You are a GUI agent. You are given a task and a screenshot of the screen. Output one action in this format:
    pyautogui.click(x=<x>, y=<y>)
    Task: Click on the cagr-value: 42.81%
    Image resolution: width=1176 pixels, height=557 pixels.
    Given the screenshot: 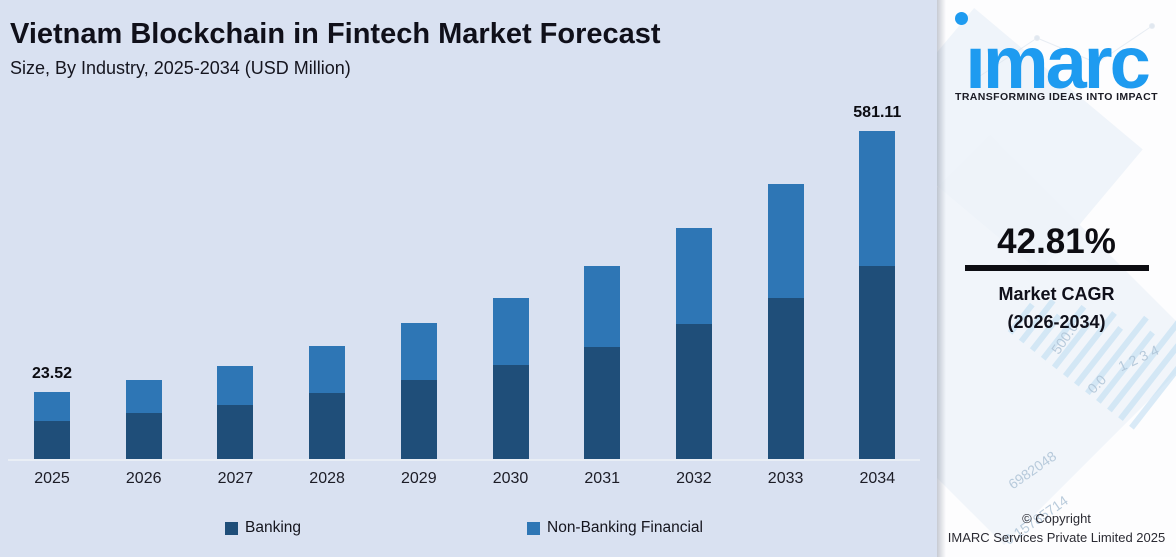 What is the action you would take?
    pyautogui.click(x=1056, y=241)
    